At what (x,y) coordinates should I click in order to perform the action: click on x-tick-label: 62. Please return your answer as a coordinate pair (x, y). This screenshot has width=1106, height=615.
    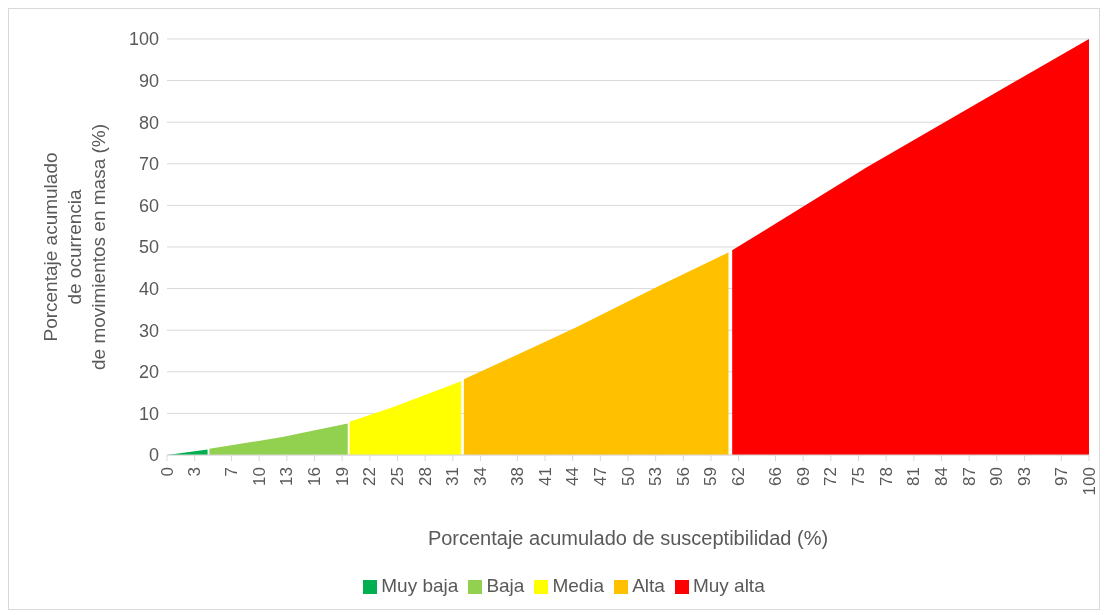
    Looking at the image, I should click on (739, 476).